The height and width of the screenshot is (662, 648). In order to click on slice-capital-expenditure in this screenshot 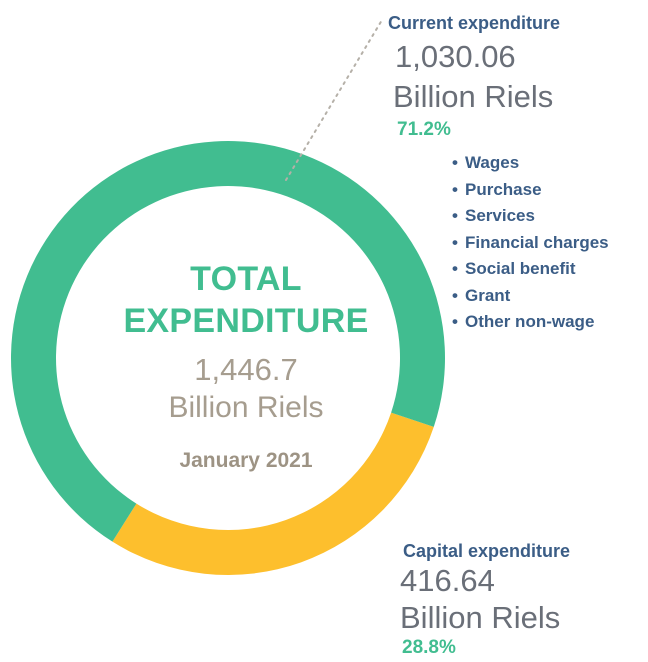, I will do `click(273, 493)`.